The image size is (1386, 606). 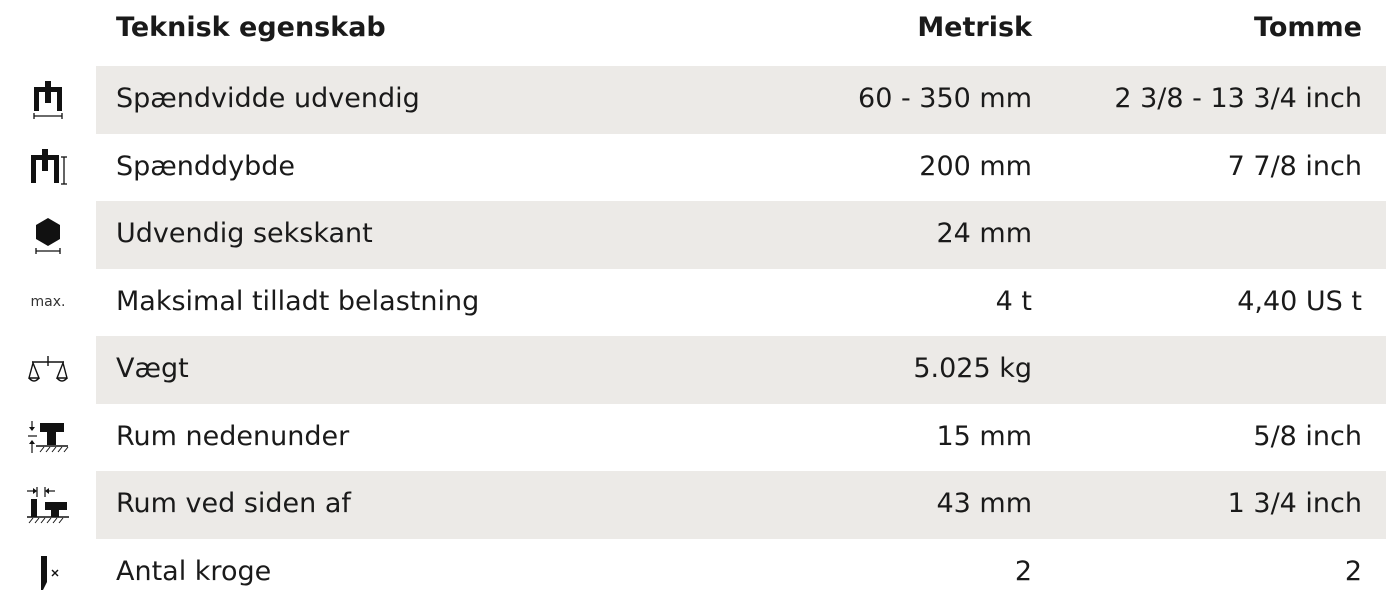 I want to click on max-label: max., so click(x=48, y=302).